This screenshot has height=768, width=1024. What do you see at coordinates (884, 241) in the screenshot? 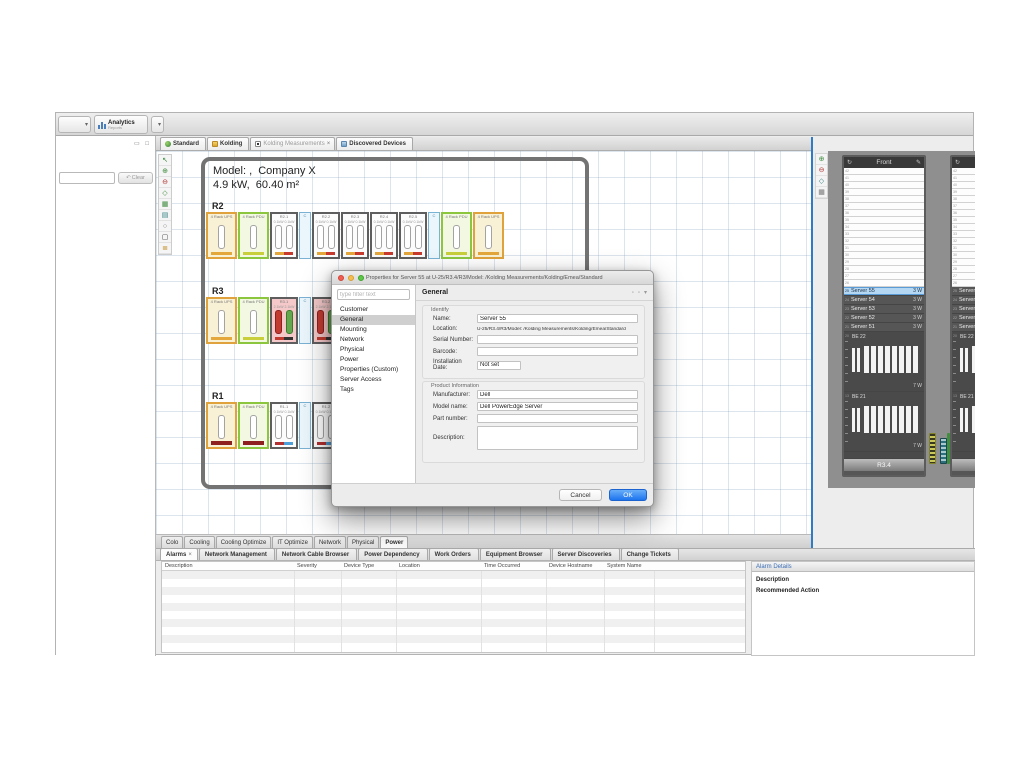
I see `u-slot: 32` at bounding box center [884, 241].